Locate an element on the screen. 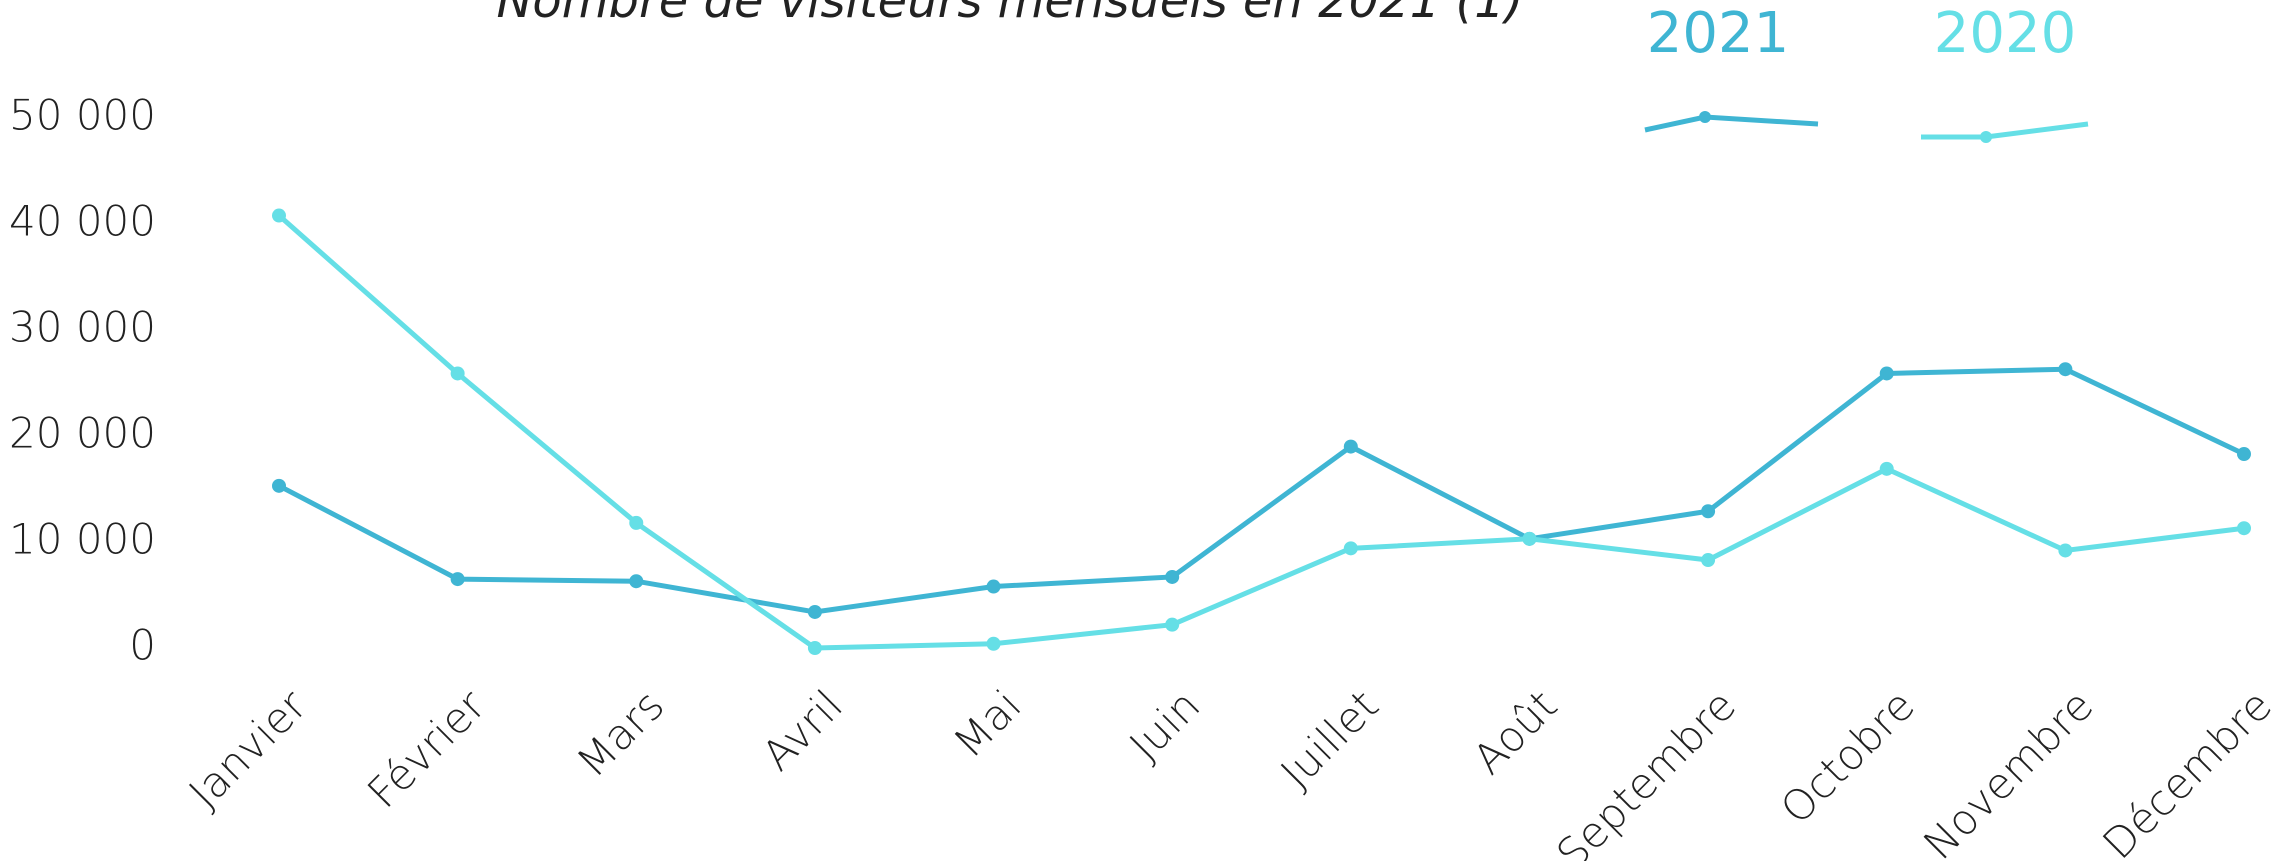  x-tick-label: Décembre is located at coordinates (2187, 771).